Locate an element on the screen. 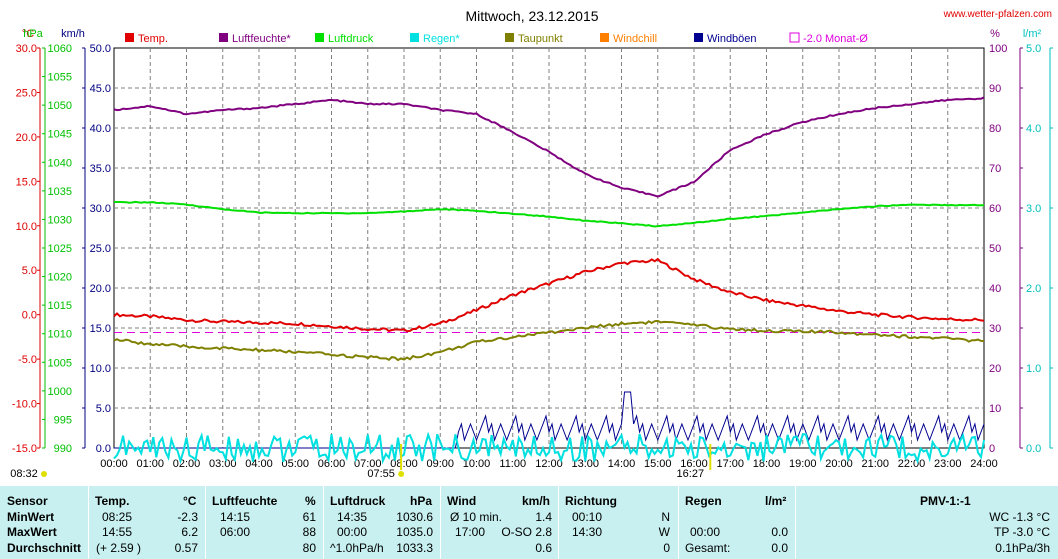 This screenshot has height=559, width=1058. rain-tick-label: 0.0 is located at coordinates (1033, 449).